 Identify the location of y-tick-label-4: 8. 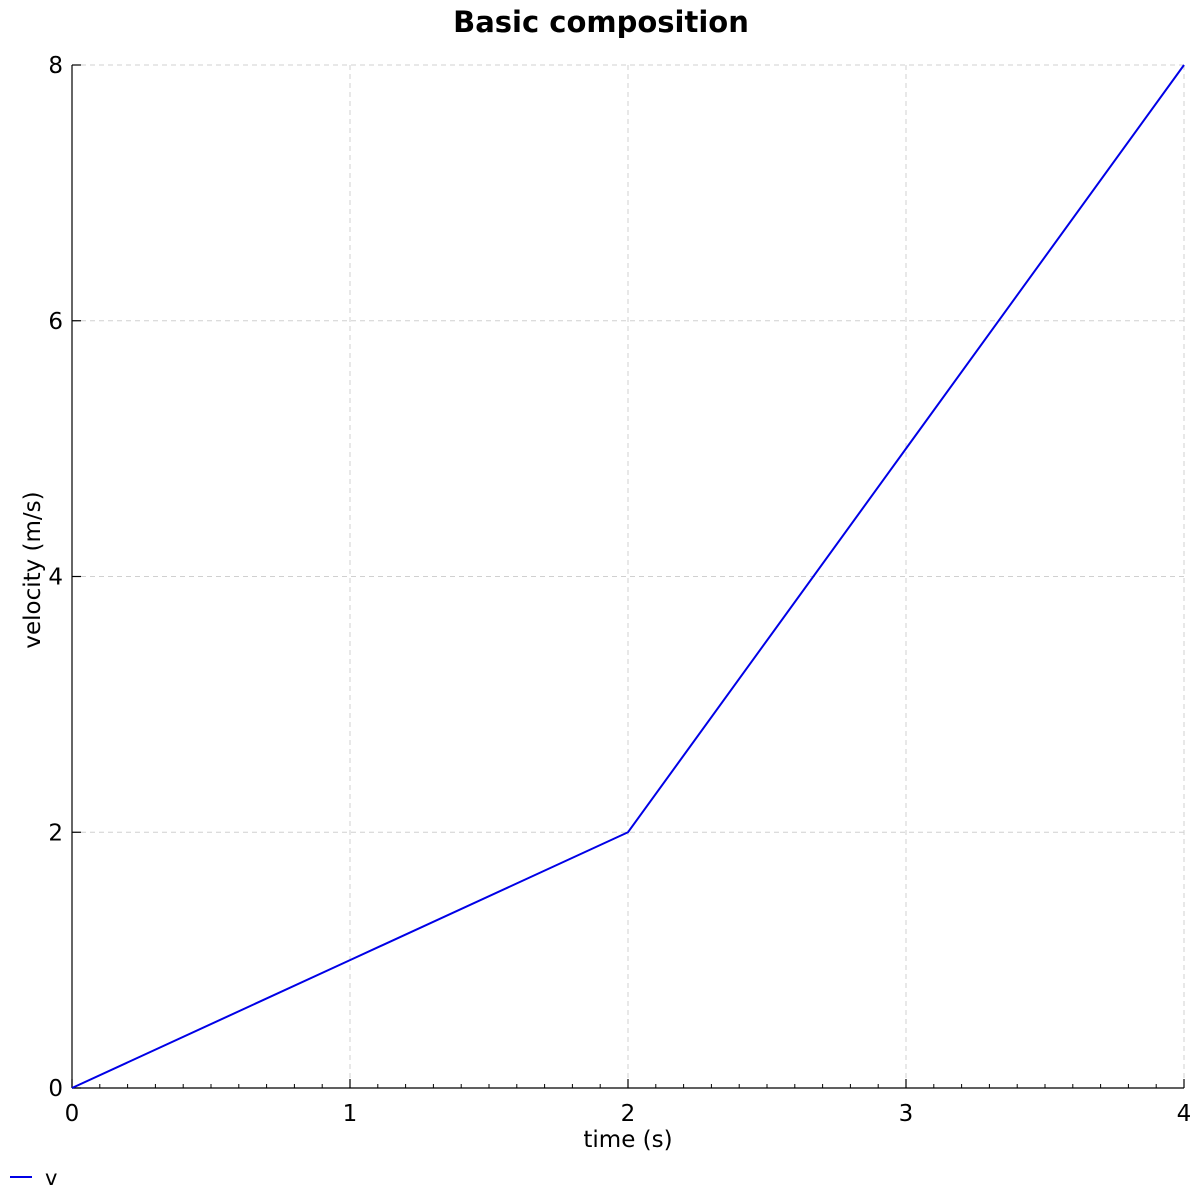
(55, 66).